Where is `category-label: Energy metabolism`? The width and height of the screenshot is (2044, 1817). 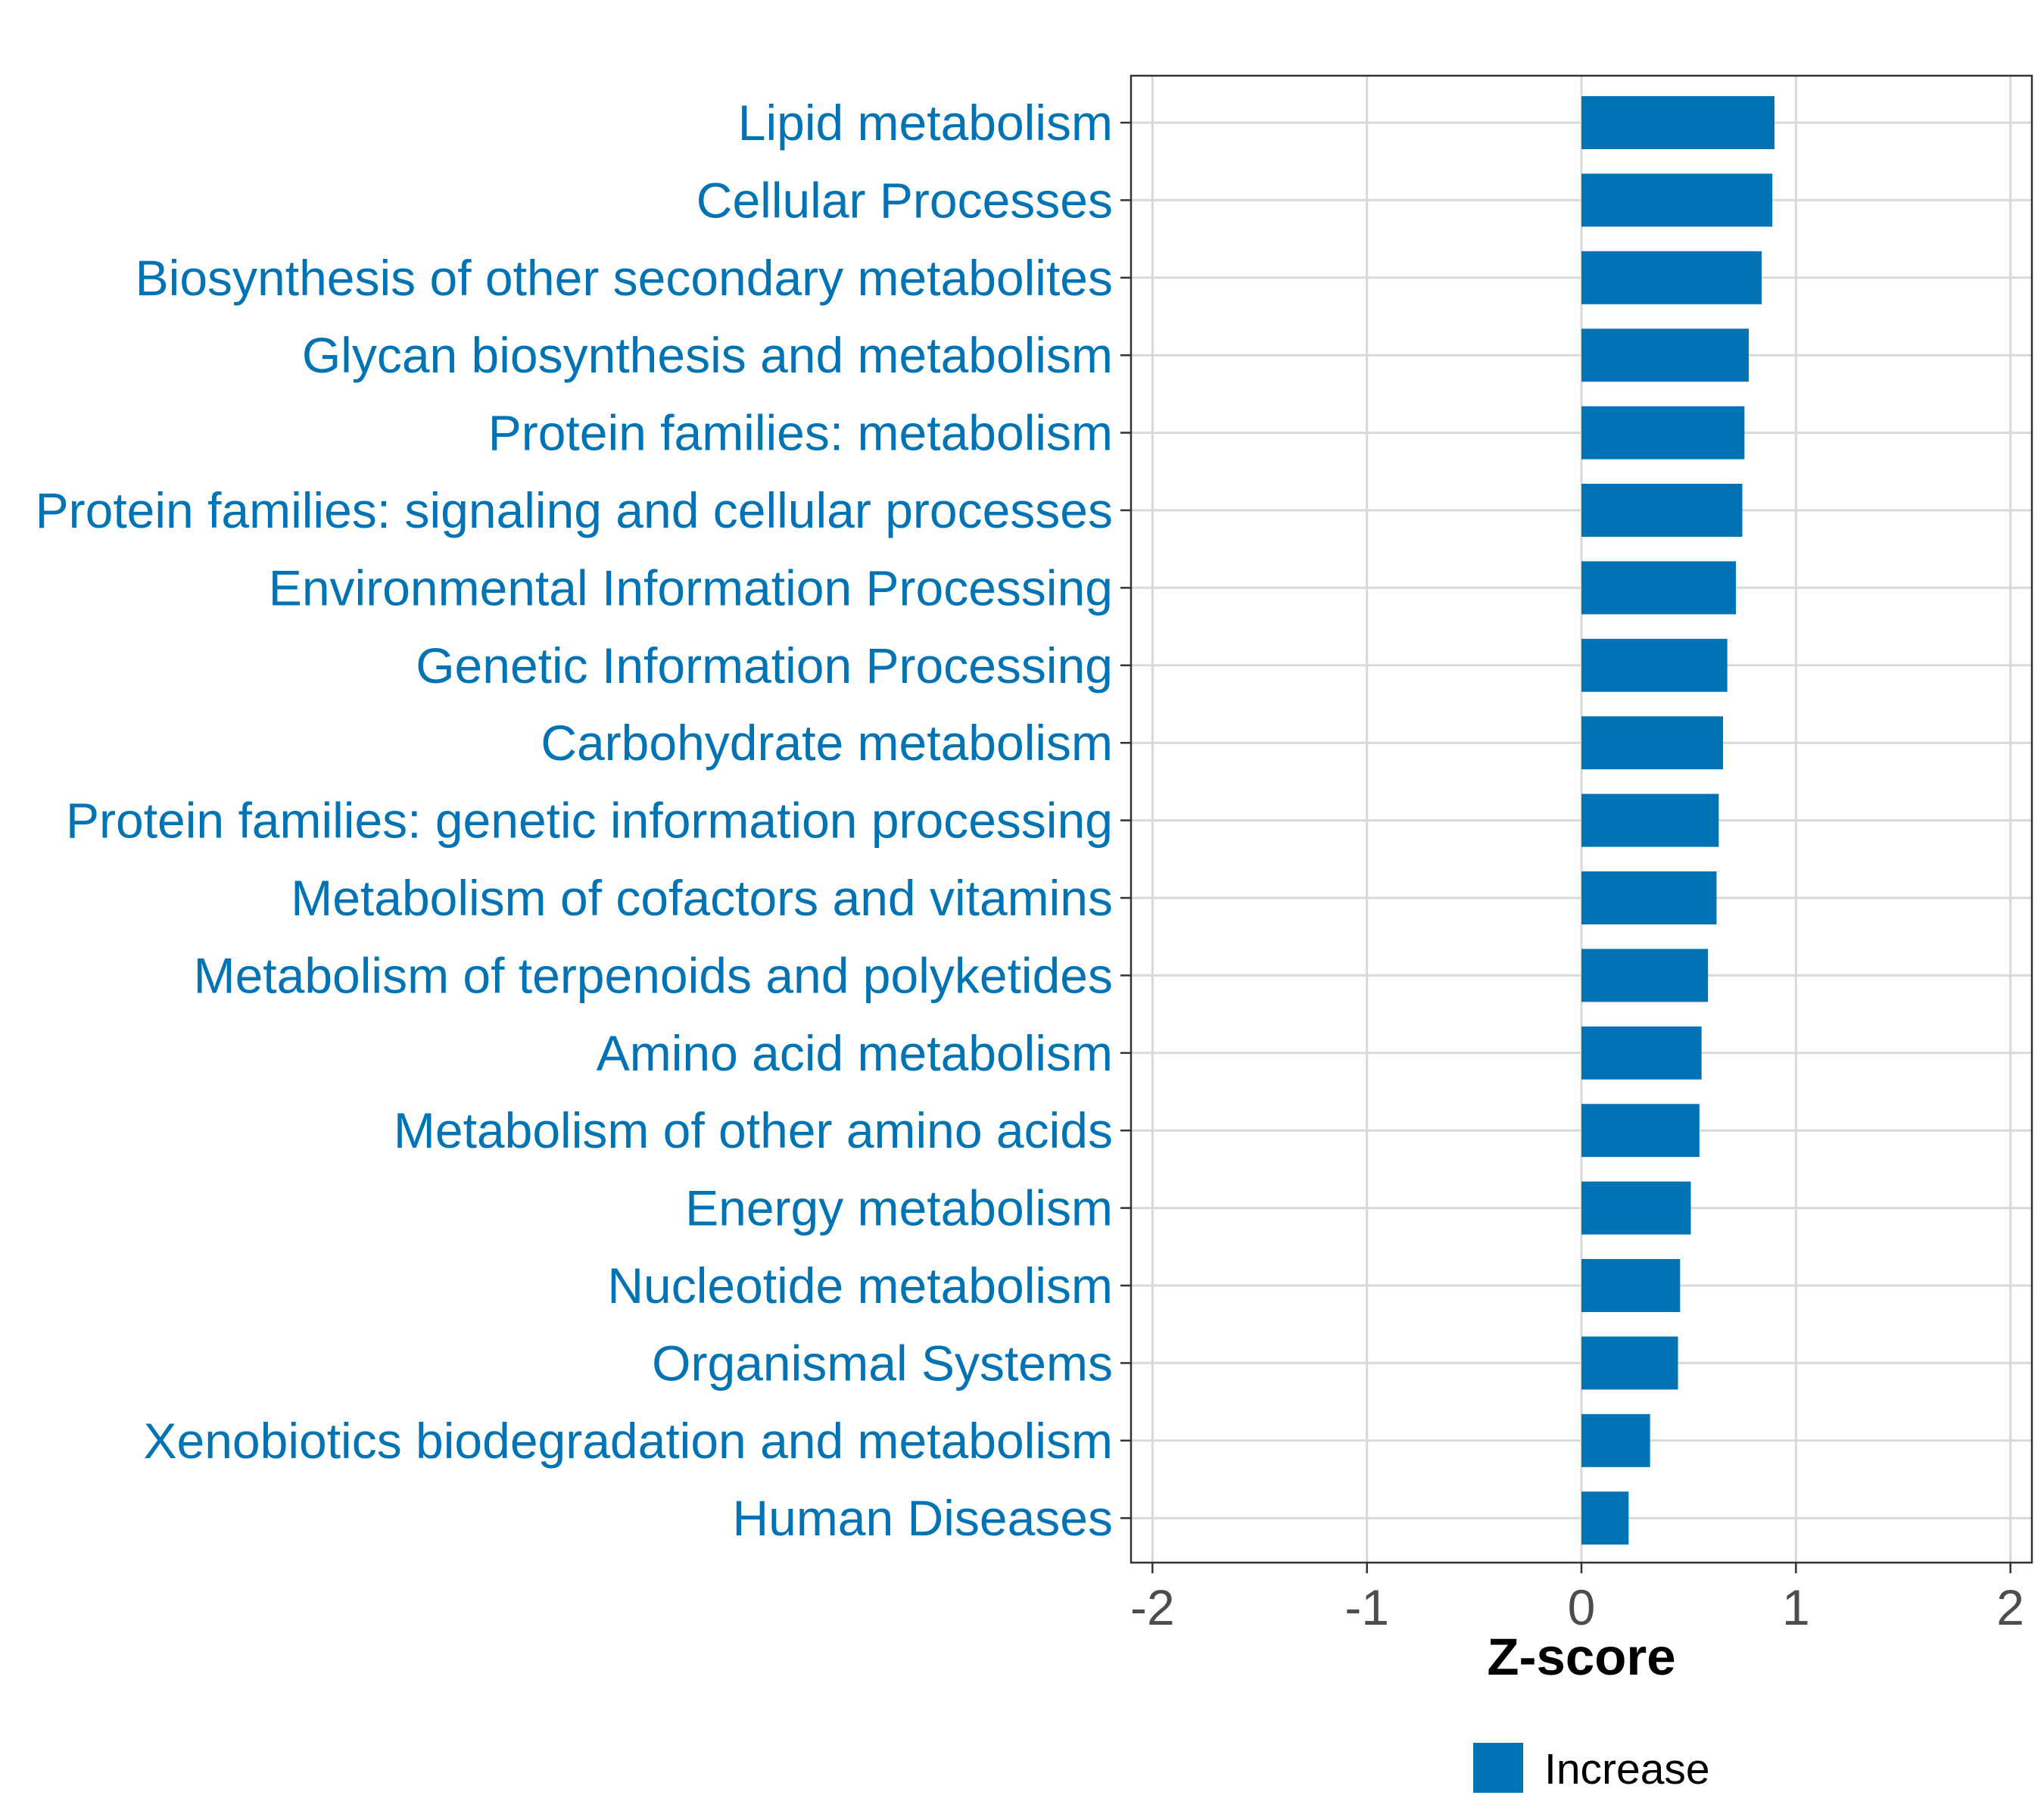 category-label: Energy metabolism is located at coordinates (899, 1208).